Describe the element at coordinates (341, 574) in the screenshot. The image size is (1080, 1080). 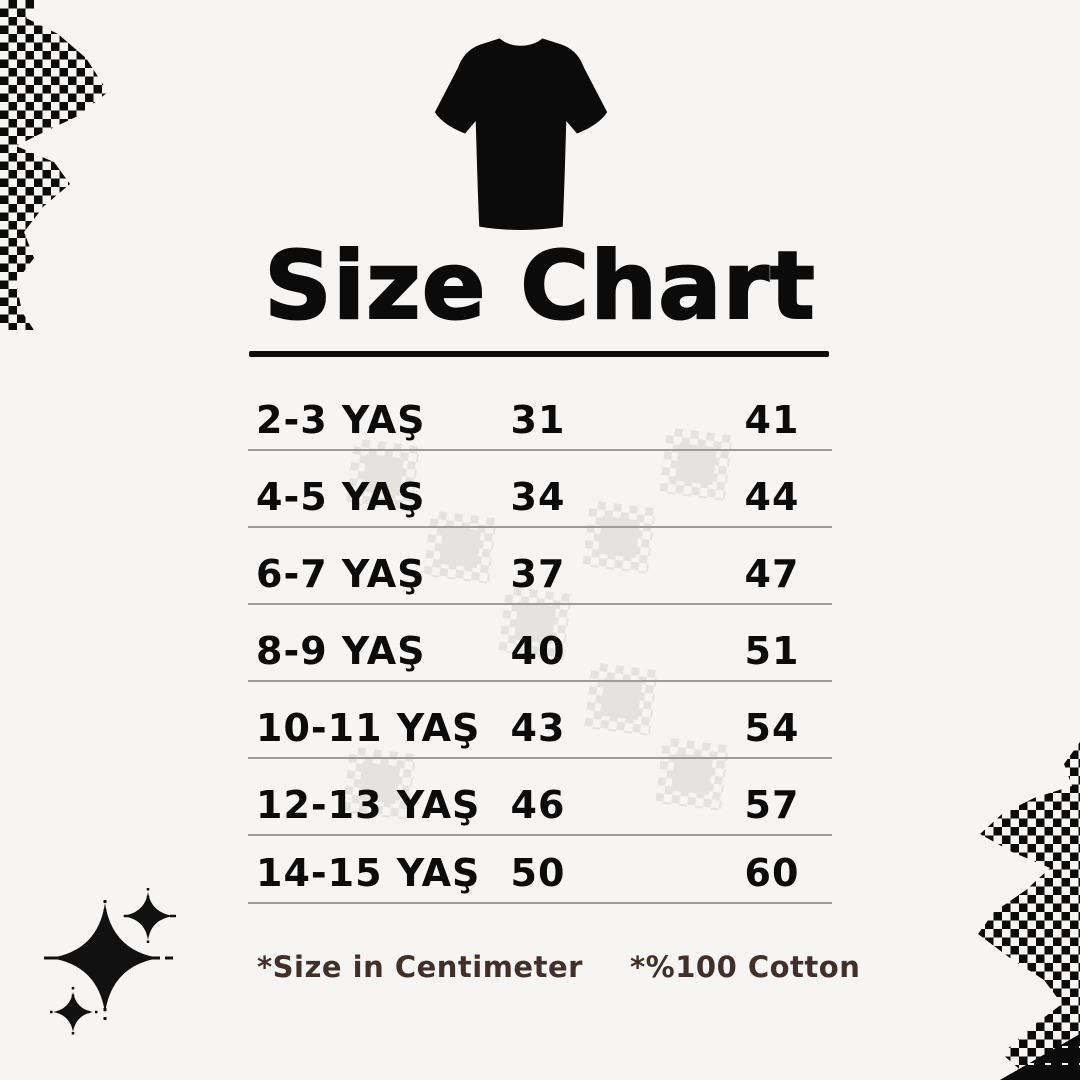
I see `age-range-label: 6-7 YAŞ` at that location.